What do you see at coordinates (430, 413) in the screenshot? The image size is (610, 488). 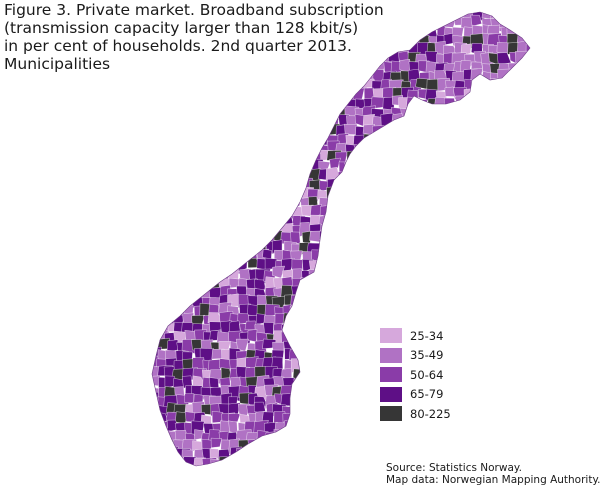 I see `legend-label: 80-225` at bounding box center [430, 413].